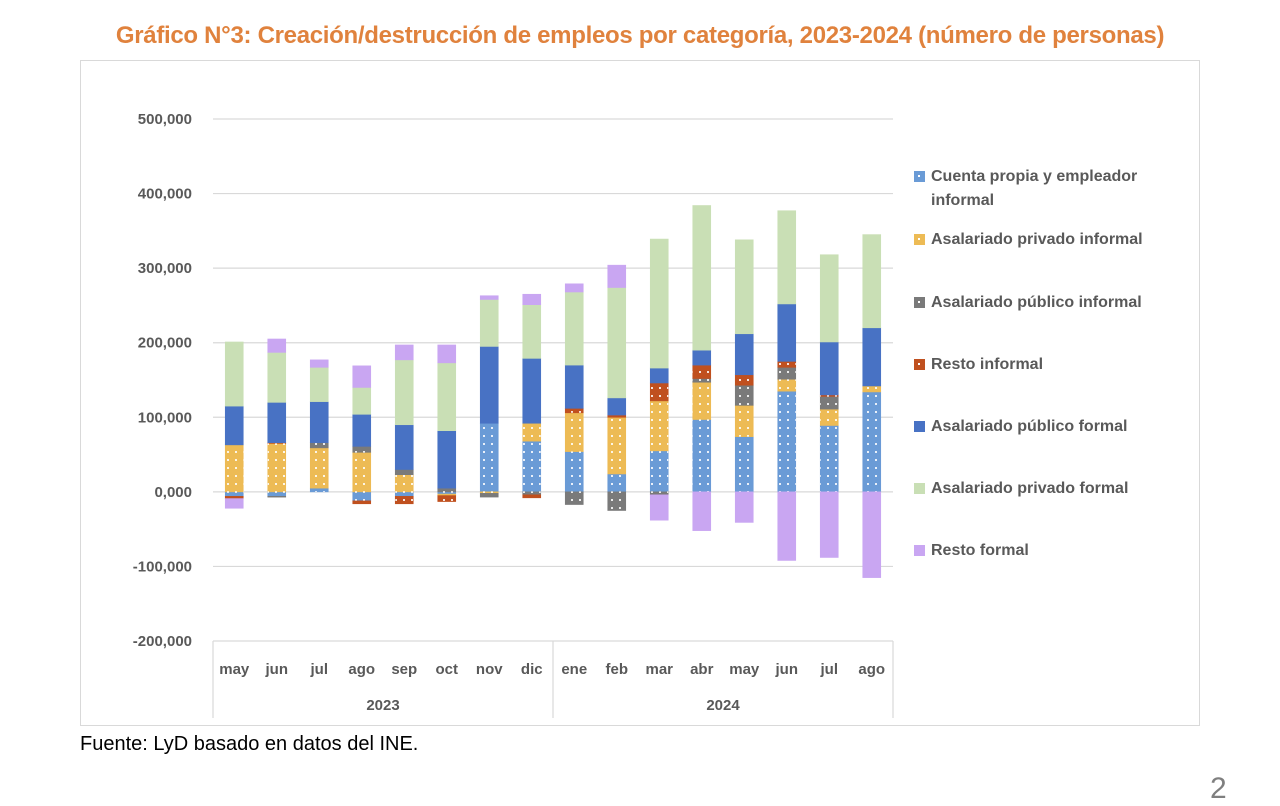 The image size is (1280, 806). Describe the element at coordinates (162, 566) in the screenshot. I see `y-tick-label: -100,000` at that location.